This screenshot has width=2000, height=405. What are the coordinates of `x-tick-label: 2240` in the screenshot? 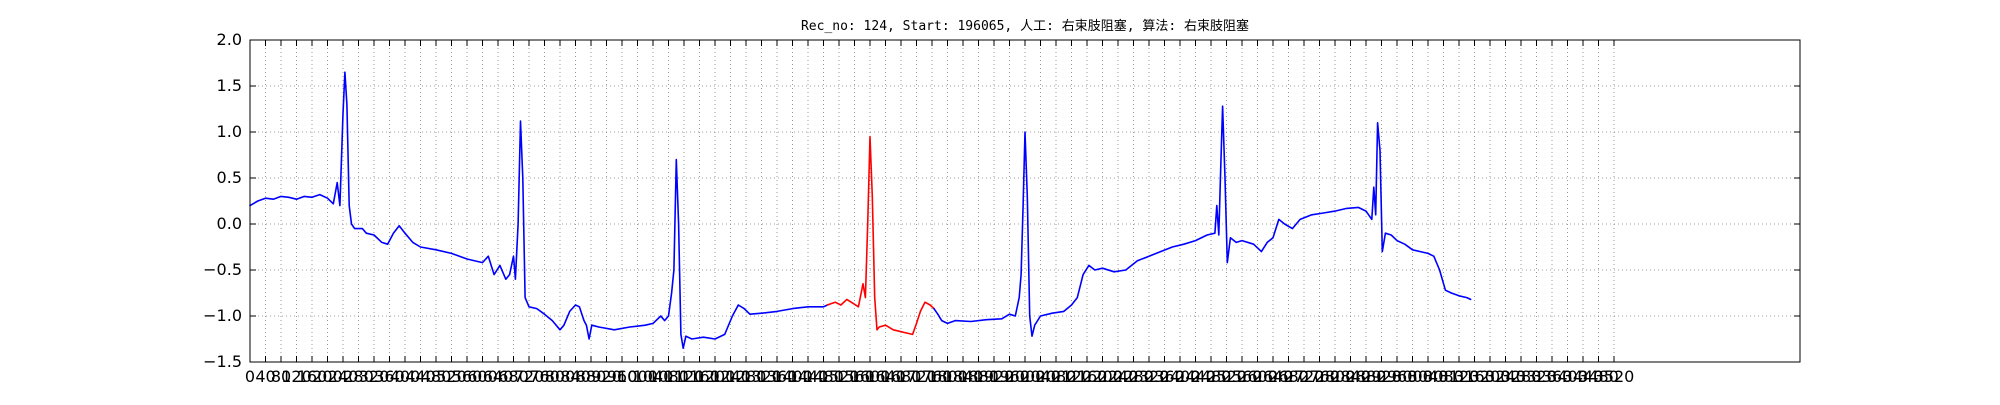 It's located at (1118, 376).